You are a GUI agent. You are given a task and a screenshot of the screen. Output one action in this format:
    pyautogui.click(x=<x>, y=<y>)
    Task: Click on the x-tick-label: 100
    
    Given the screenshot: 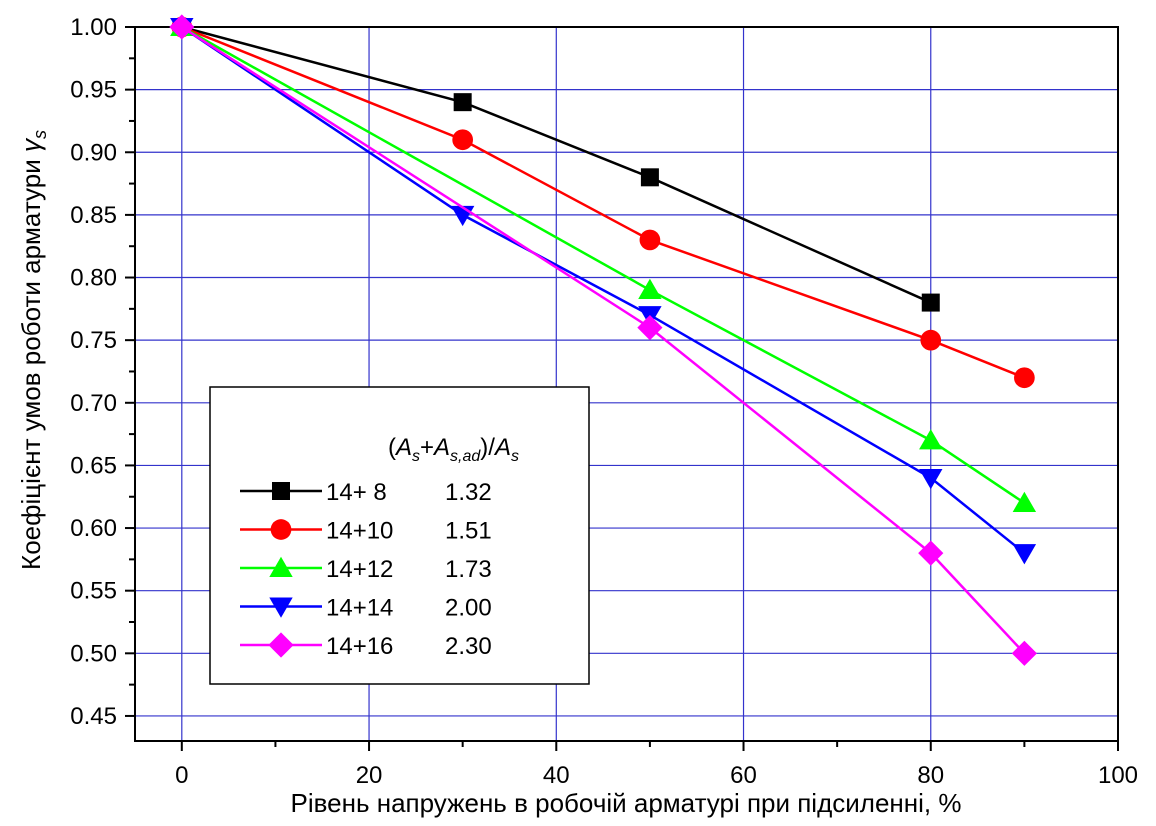 What is the action you would take?
    pyautogui.click(x=1118, y=775)
    